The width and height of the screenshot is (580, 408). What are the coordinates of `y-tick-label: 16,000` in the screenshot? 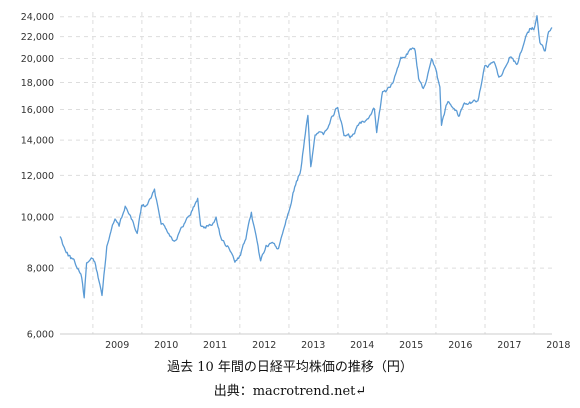 It's located at (37, 110).